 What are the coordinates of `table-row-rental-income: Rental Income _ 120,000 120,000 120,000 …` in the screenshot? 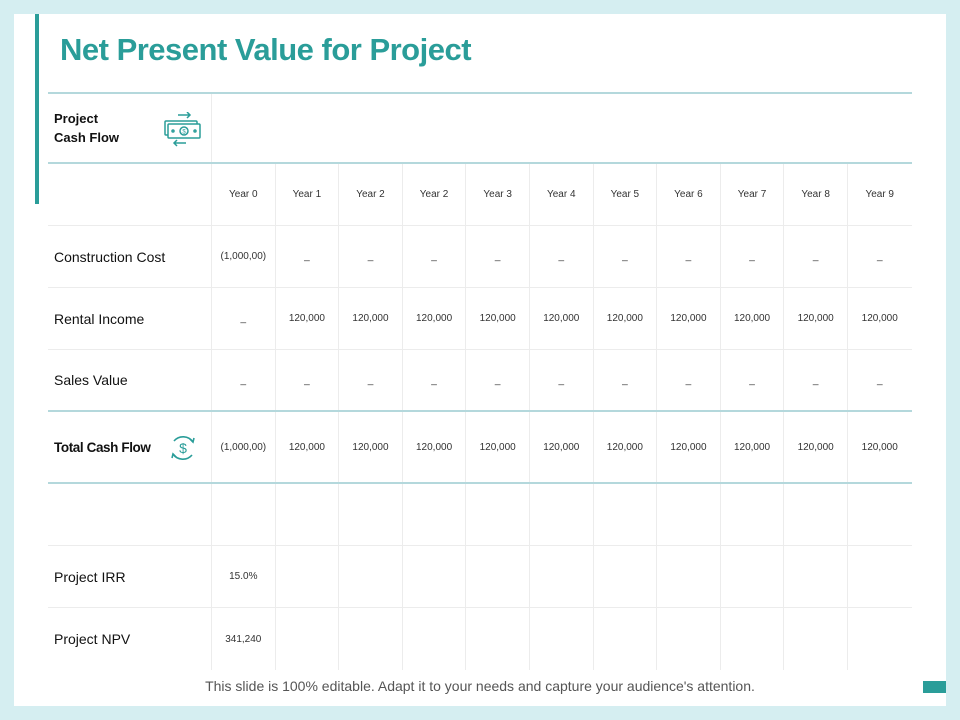 It's located at (480, 319).